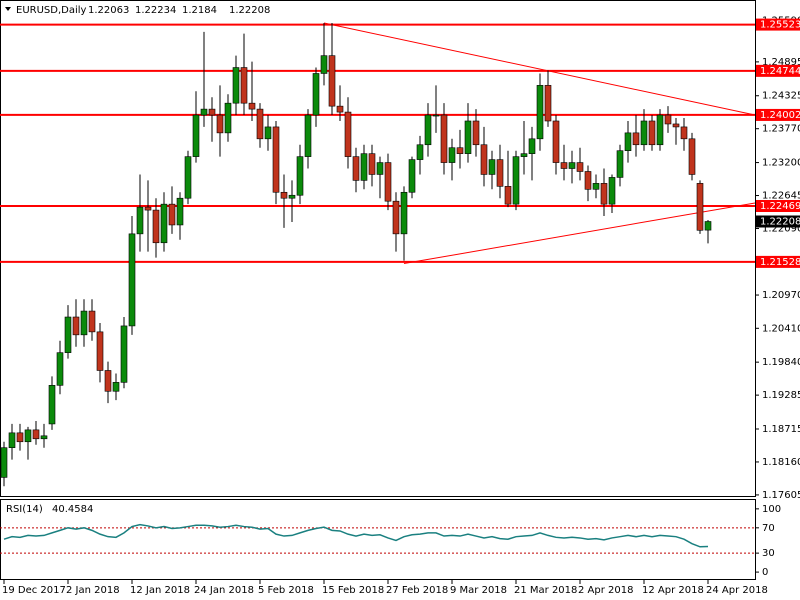  I want to click on level-label: 1.21528, so click(780, 262).